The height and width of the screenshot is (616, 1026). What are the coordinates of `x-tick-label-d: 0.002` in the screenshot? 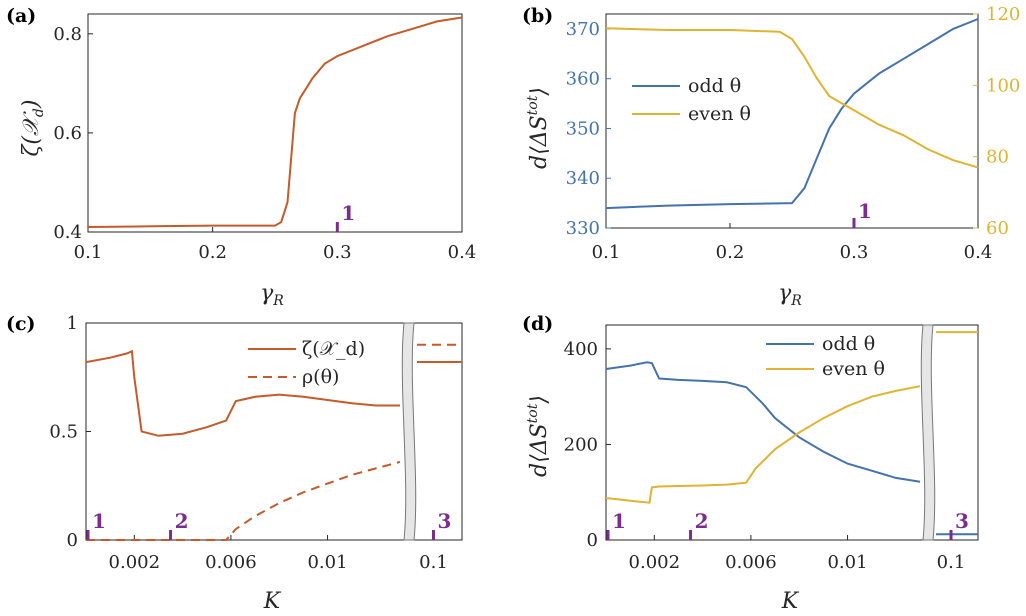 It's located at (655, 562).